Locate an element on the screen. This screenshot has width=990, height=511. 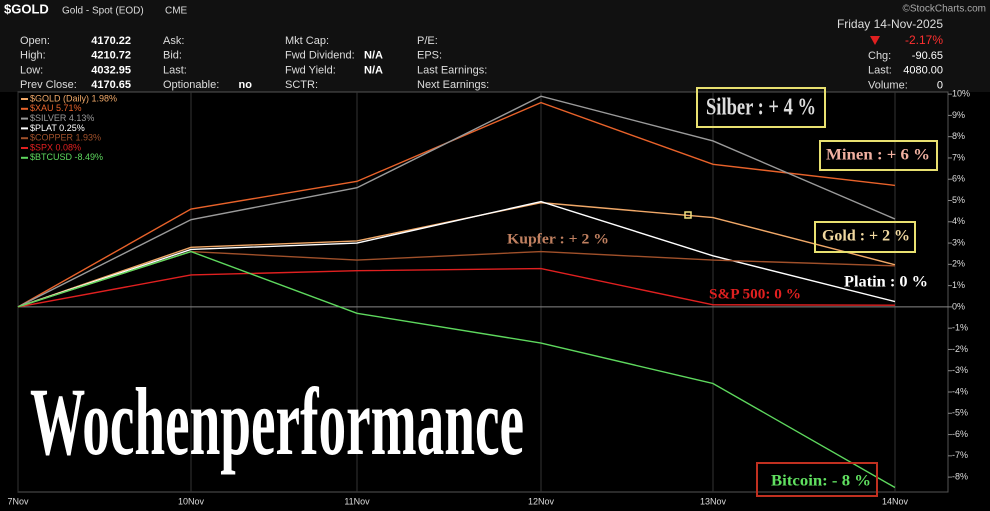
y-tick-label: 8% is located at coordinates (958, 136).